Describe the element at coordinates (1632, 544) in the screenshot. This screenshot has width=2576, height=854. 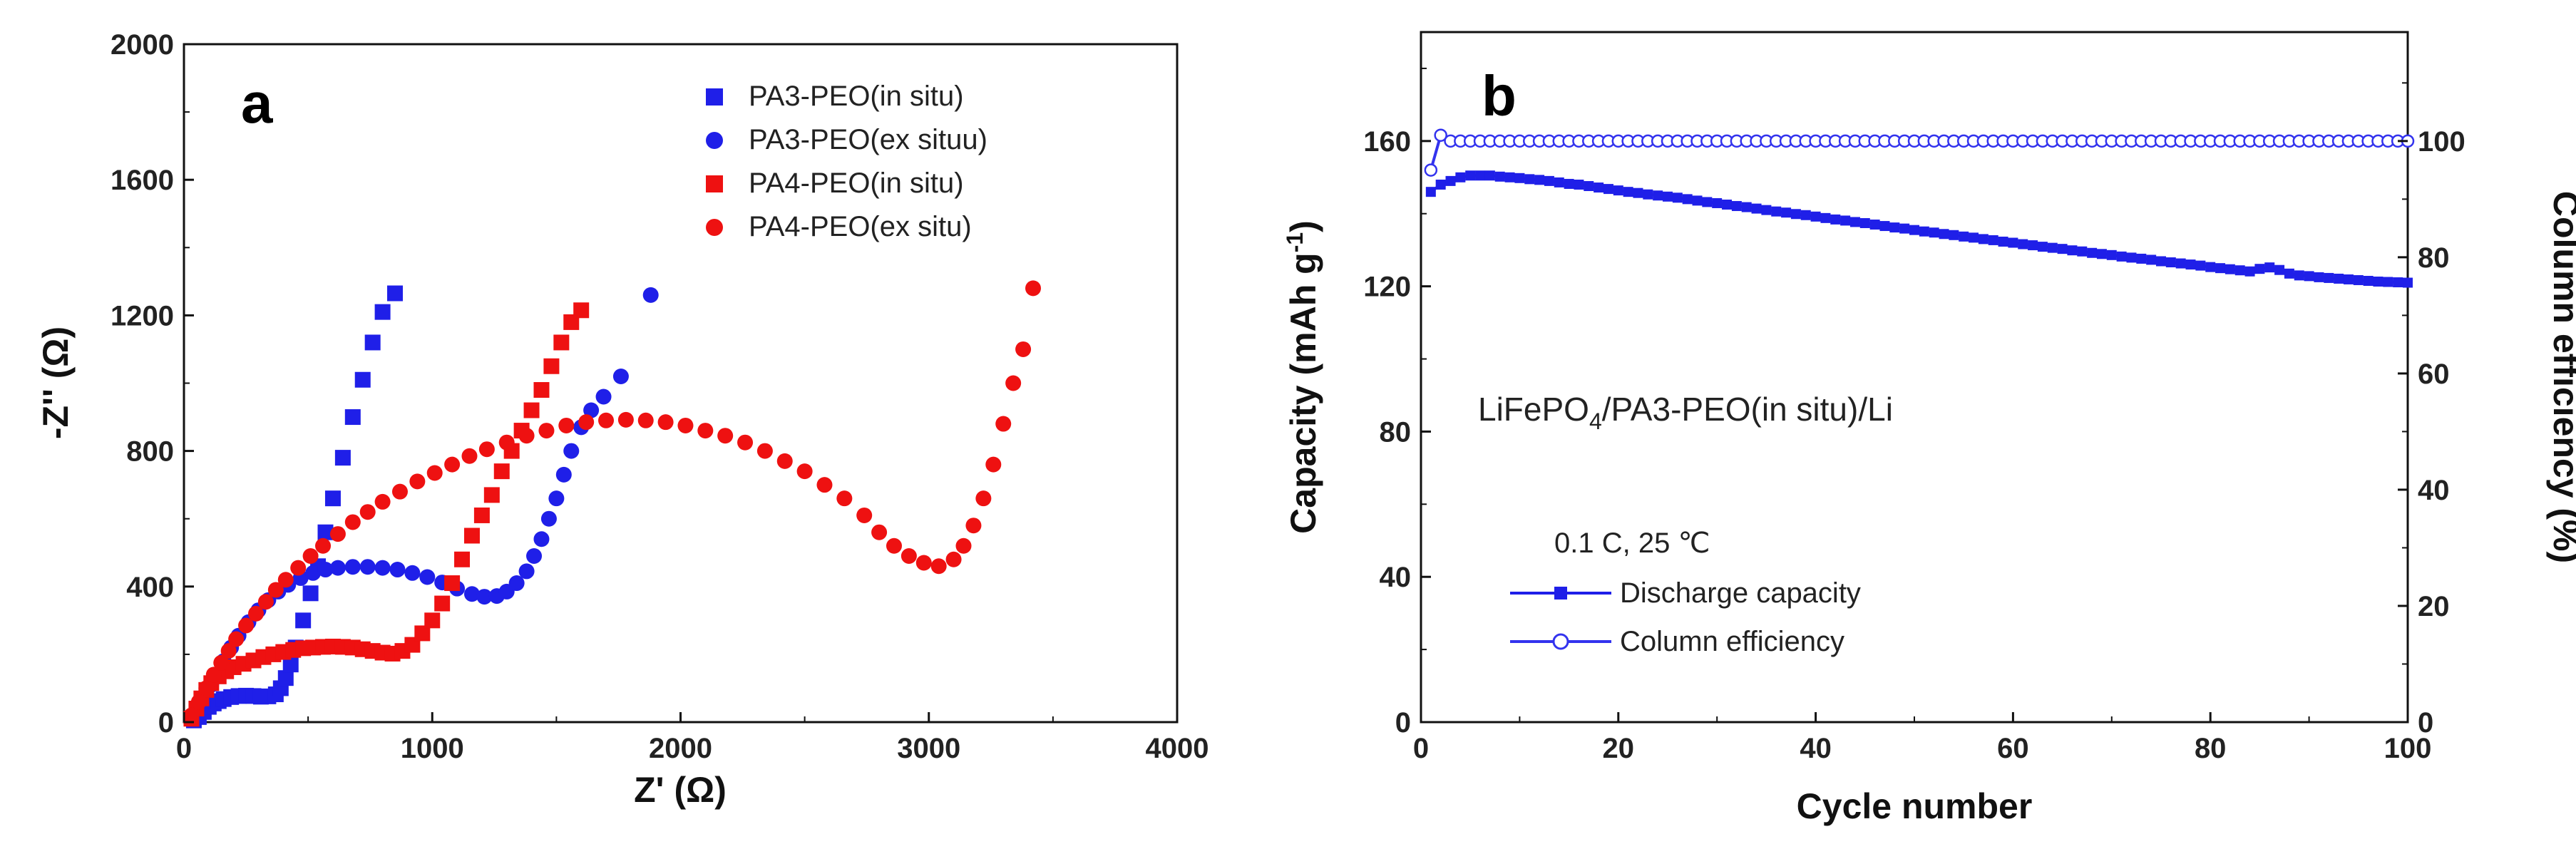
I see `panel-b-condition: 0.1 C, 25 ℃` at that location.